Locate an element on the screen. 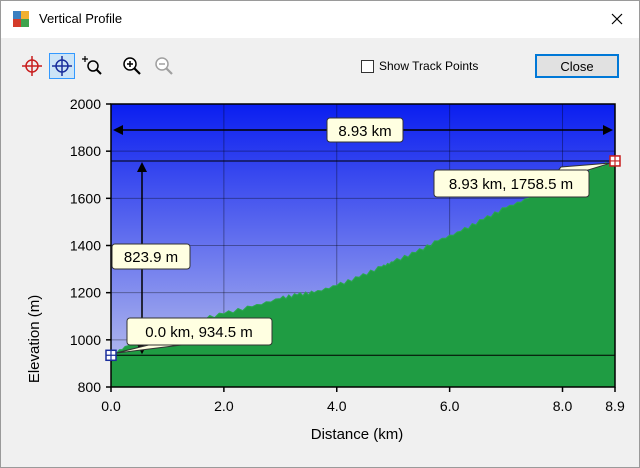  elevation-callout-text: 823.9 m is located at coordinates (151, 257).